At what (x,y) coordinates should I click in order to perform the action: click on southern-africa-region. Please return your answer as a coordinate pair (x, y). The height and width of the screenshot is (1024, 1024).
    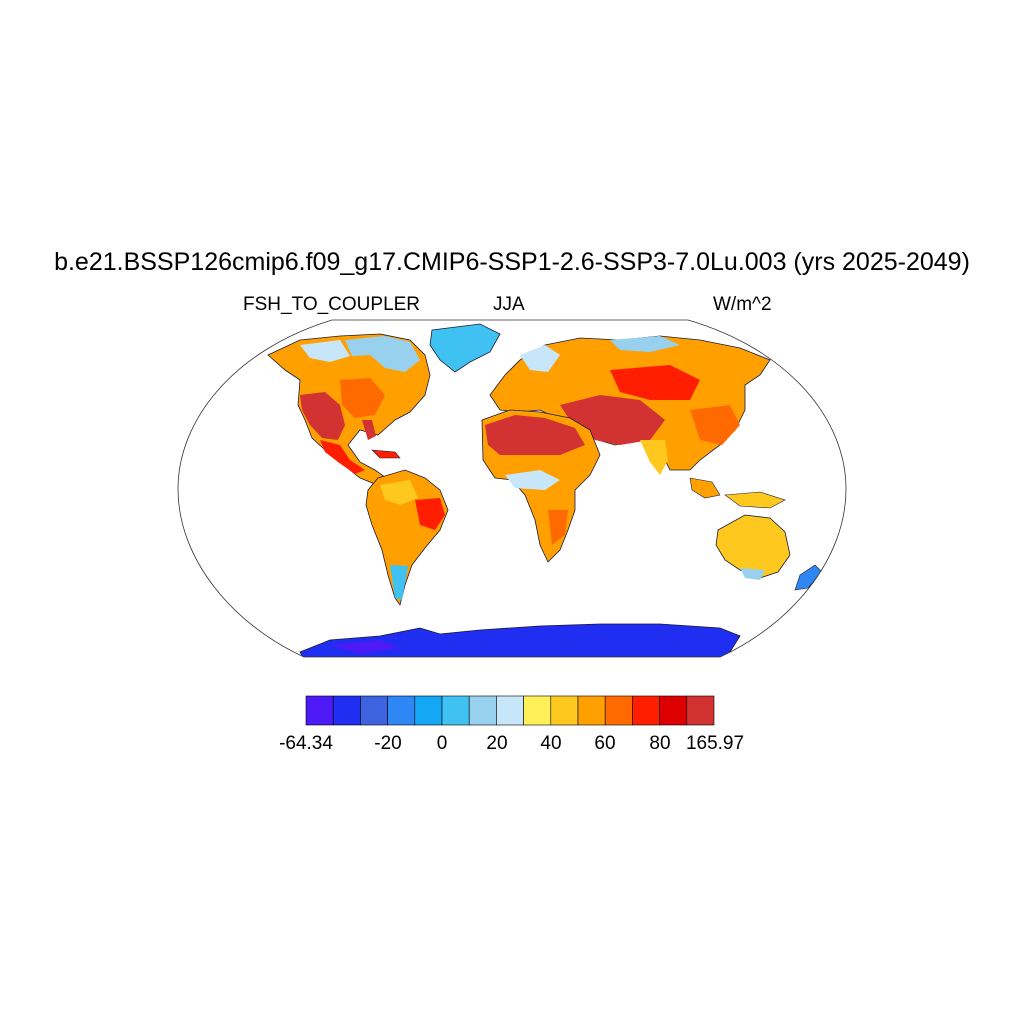
    Looking at the image, I should click on (558, 527).